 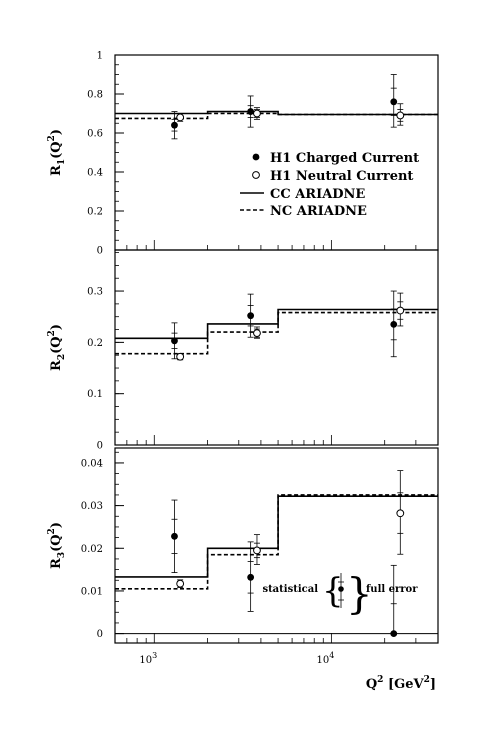 What do you see at coordinates (427, 680) in the screenshot?
I see `x-axis-title-unit-sup: 2` at bounding box center [427, 680].